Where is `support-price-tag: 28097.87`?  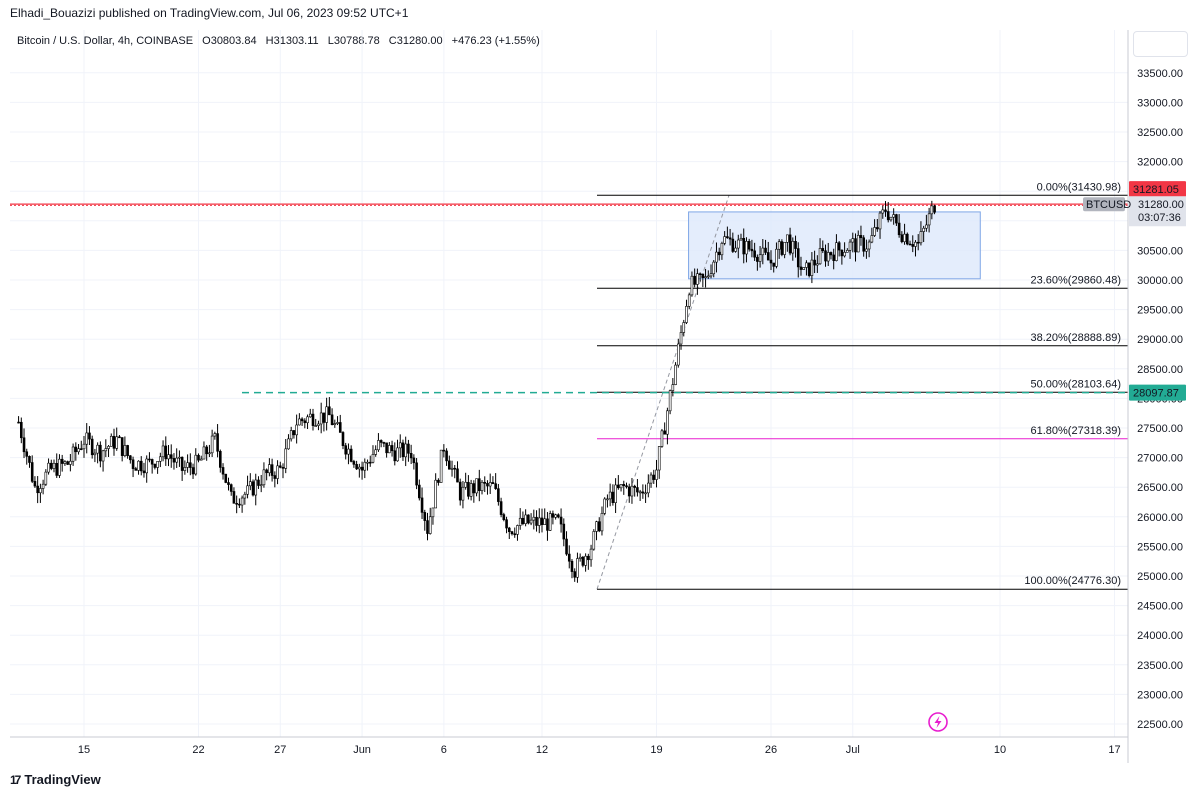 support-price-tag: 28097.87 is located at coordinates (1156, 394).